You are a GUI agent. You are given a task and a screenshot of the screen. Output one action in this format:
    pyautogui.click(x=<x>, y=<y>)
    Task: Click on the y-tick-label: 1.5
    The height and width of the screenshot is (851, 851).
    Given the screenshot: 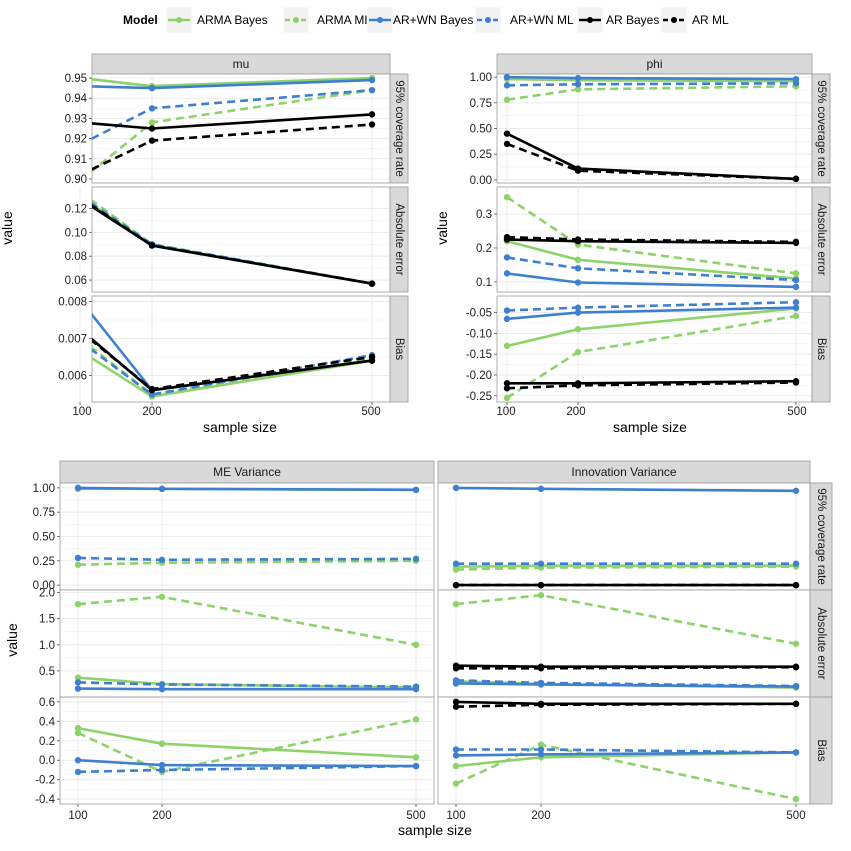 What is the action you would take?
    pyautogui.click(x=47, y=620)
    